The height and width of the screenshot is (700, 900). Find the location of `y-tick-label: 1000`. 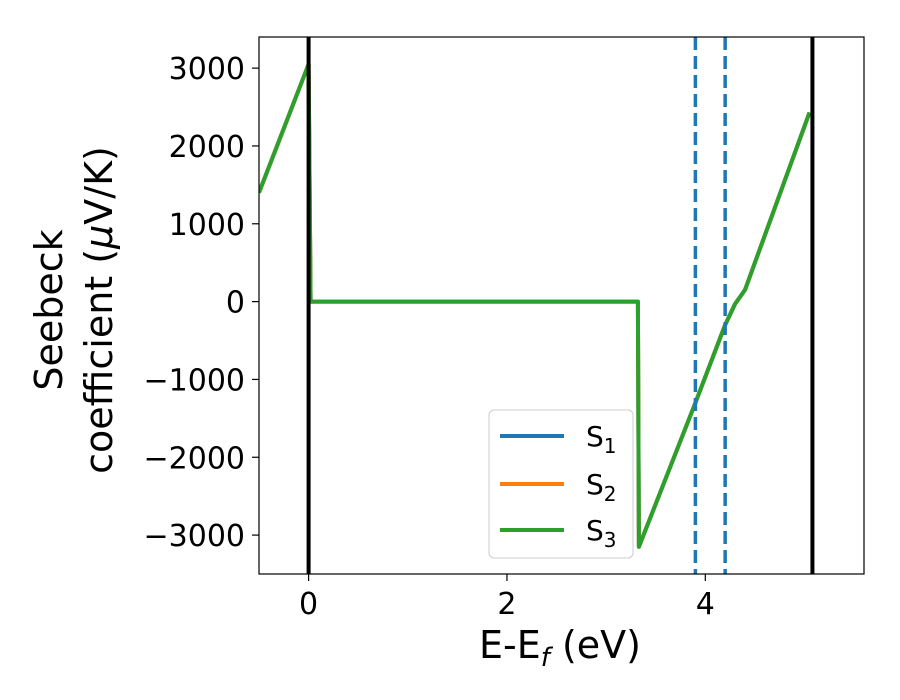

y-tick-label: 1000 is located at coordinates (207, 225).